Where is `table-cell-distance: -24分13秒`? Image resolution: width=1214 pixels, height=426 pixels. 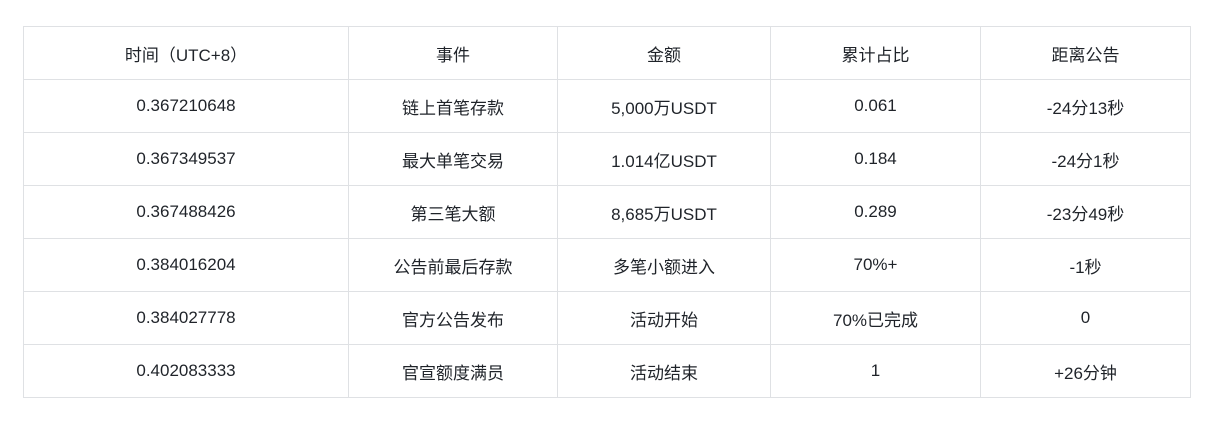 table-cell-distance: -24分13秒 is located at coordinates (1085, 106).